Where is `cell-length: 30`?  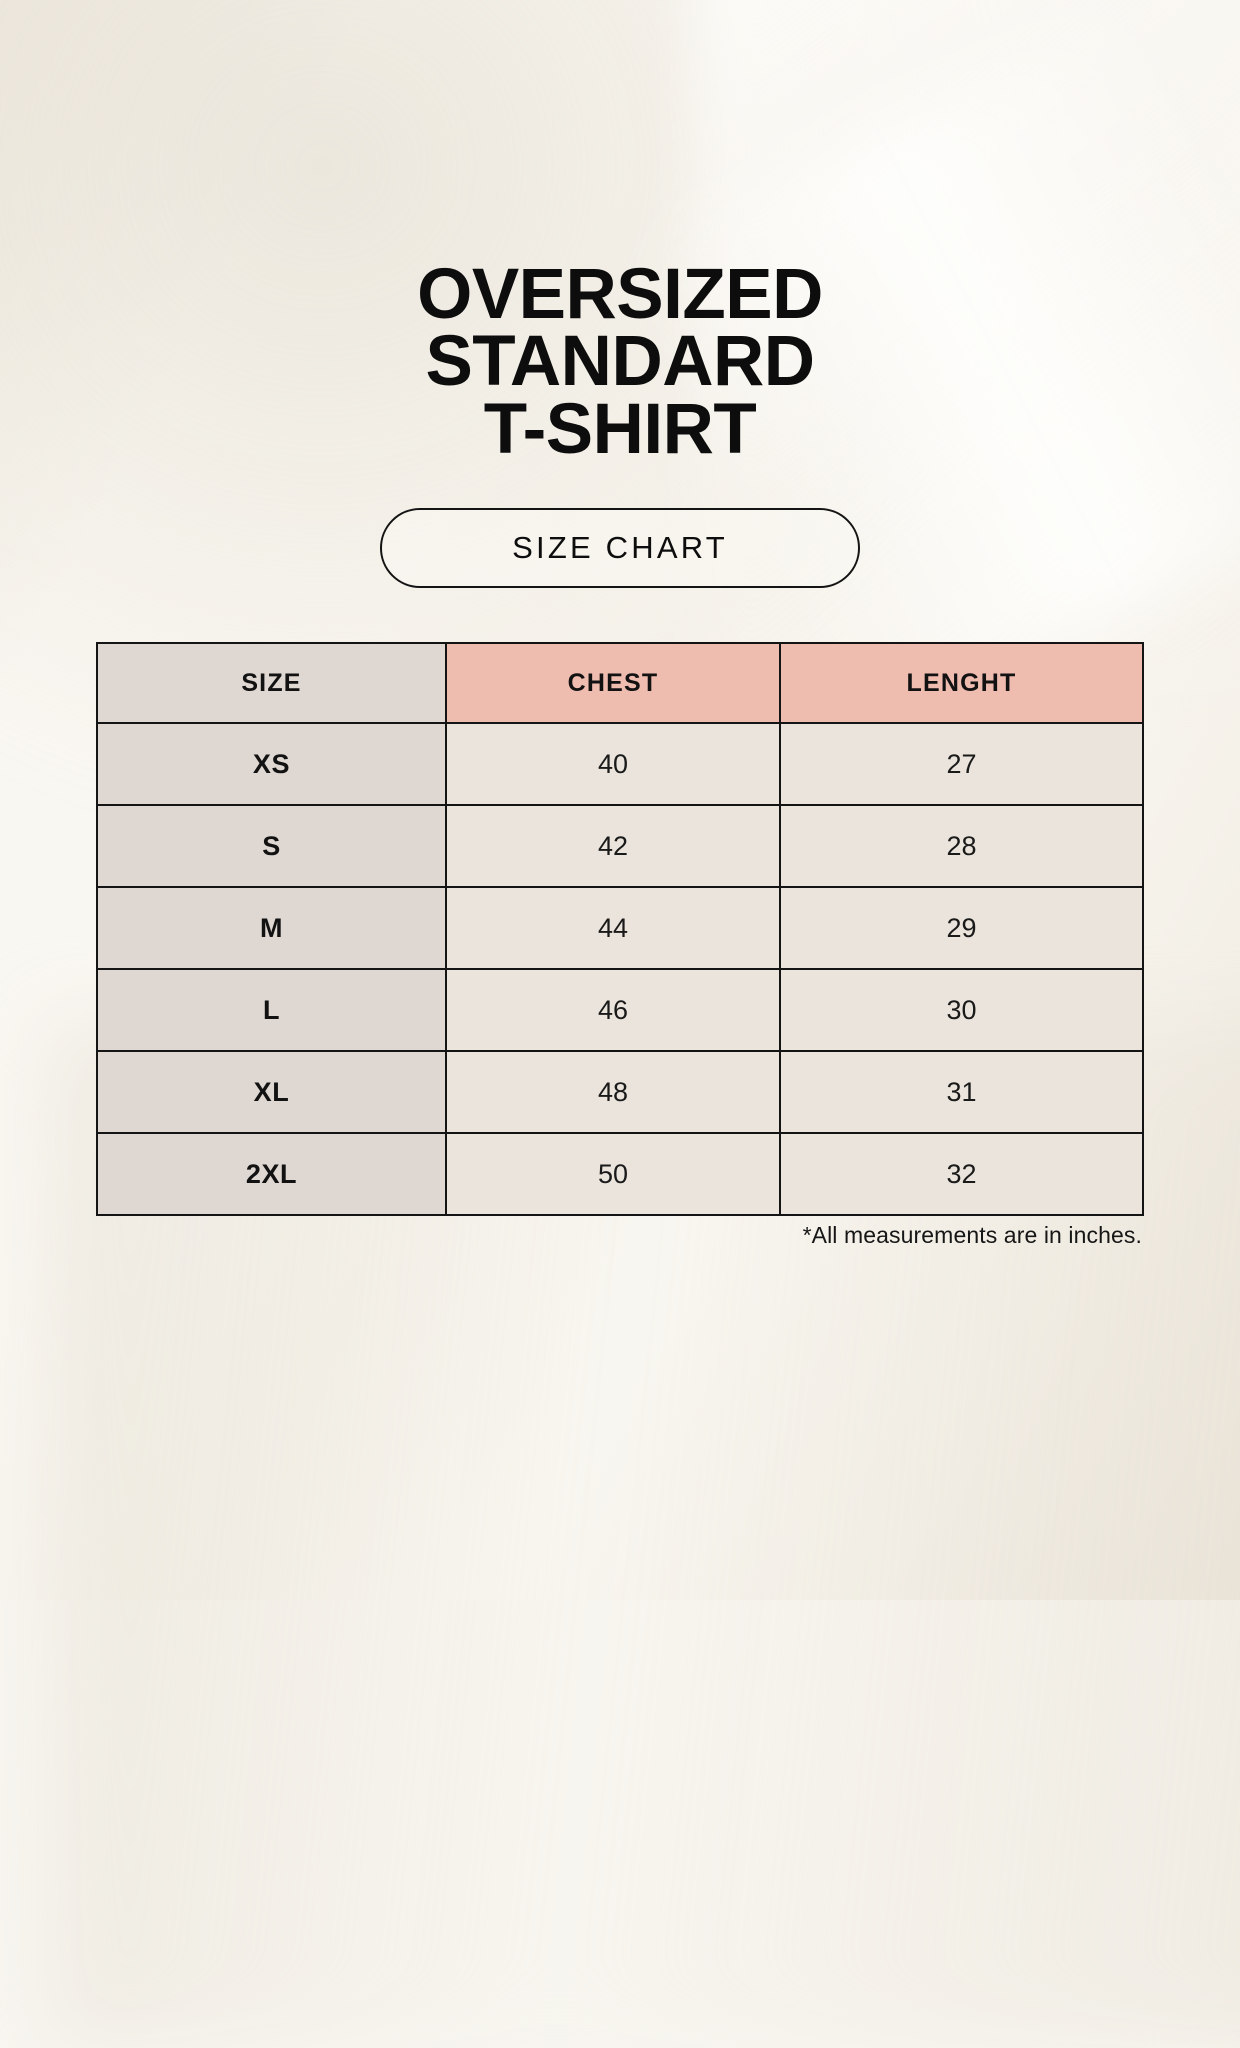 cell-length: 30 is located at coordinates (961, 1010).